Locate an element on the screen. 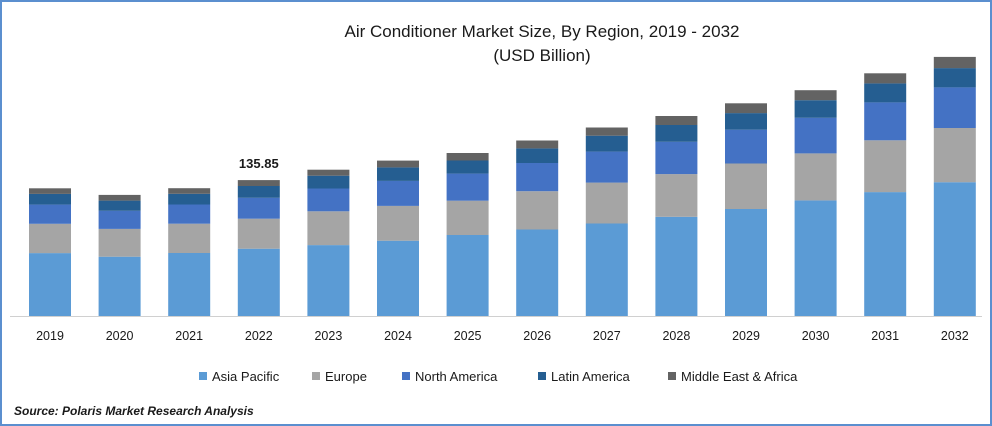 This screenshot has width=992, height=426. data-labels: 135.85 is located at coordinates (259, 163).